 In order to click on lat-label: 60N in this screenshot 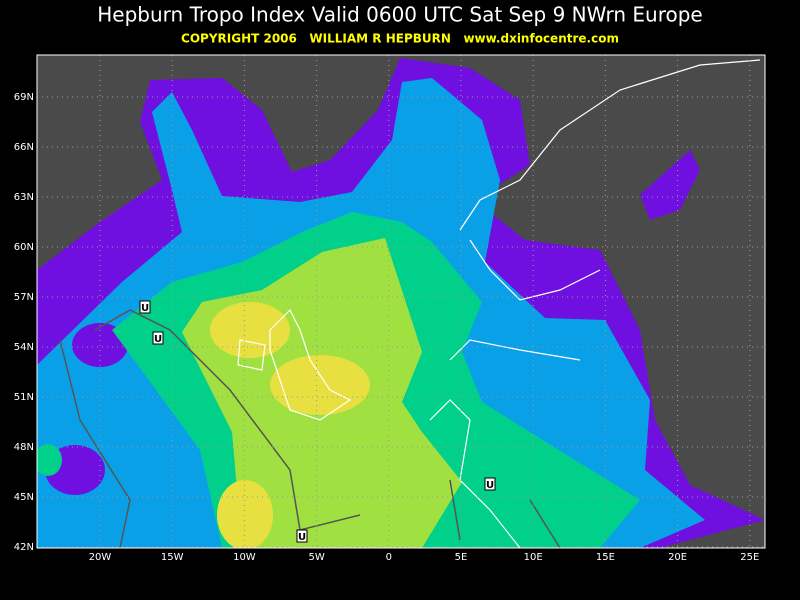, I will do `click(24, 247)`.